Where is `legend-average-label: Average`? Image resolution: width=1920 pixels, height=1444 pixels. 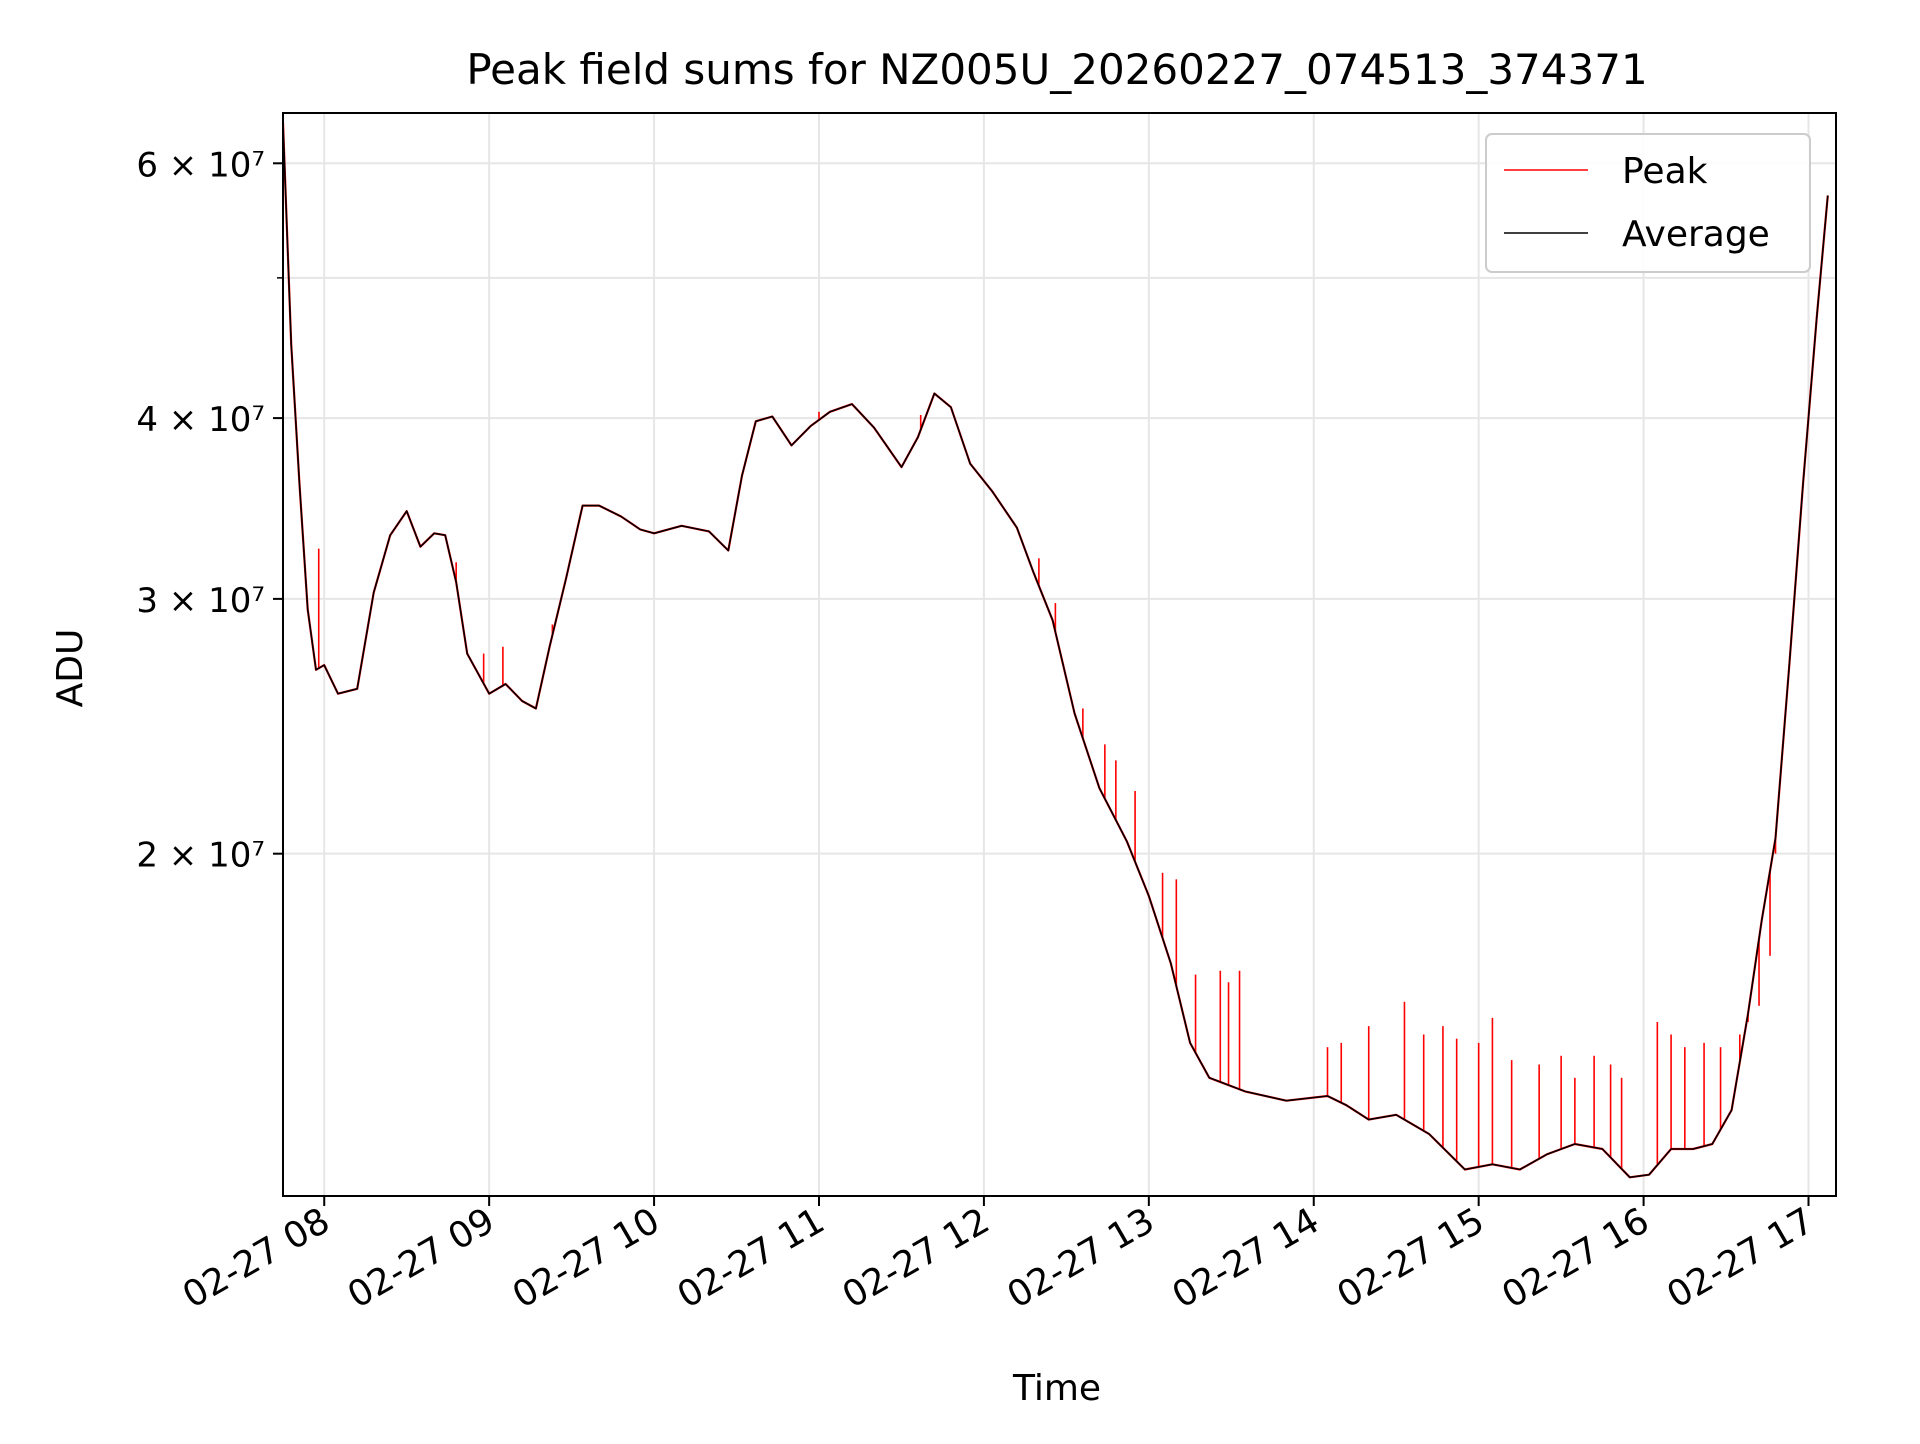 legend-average-label: Average is located at coordinates (1696, 234).